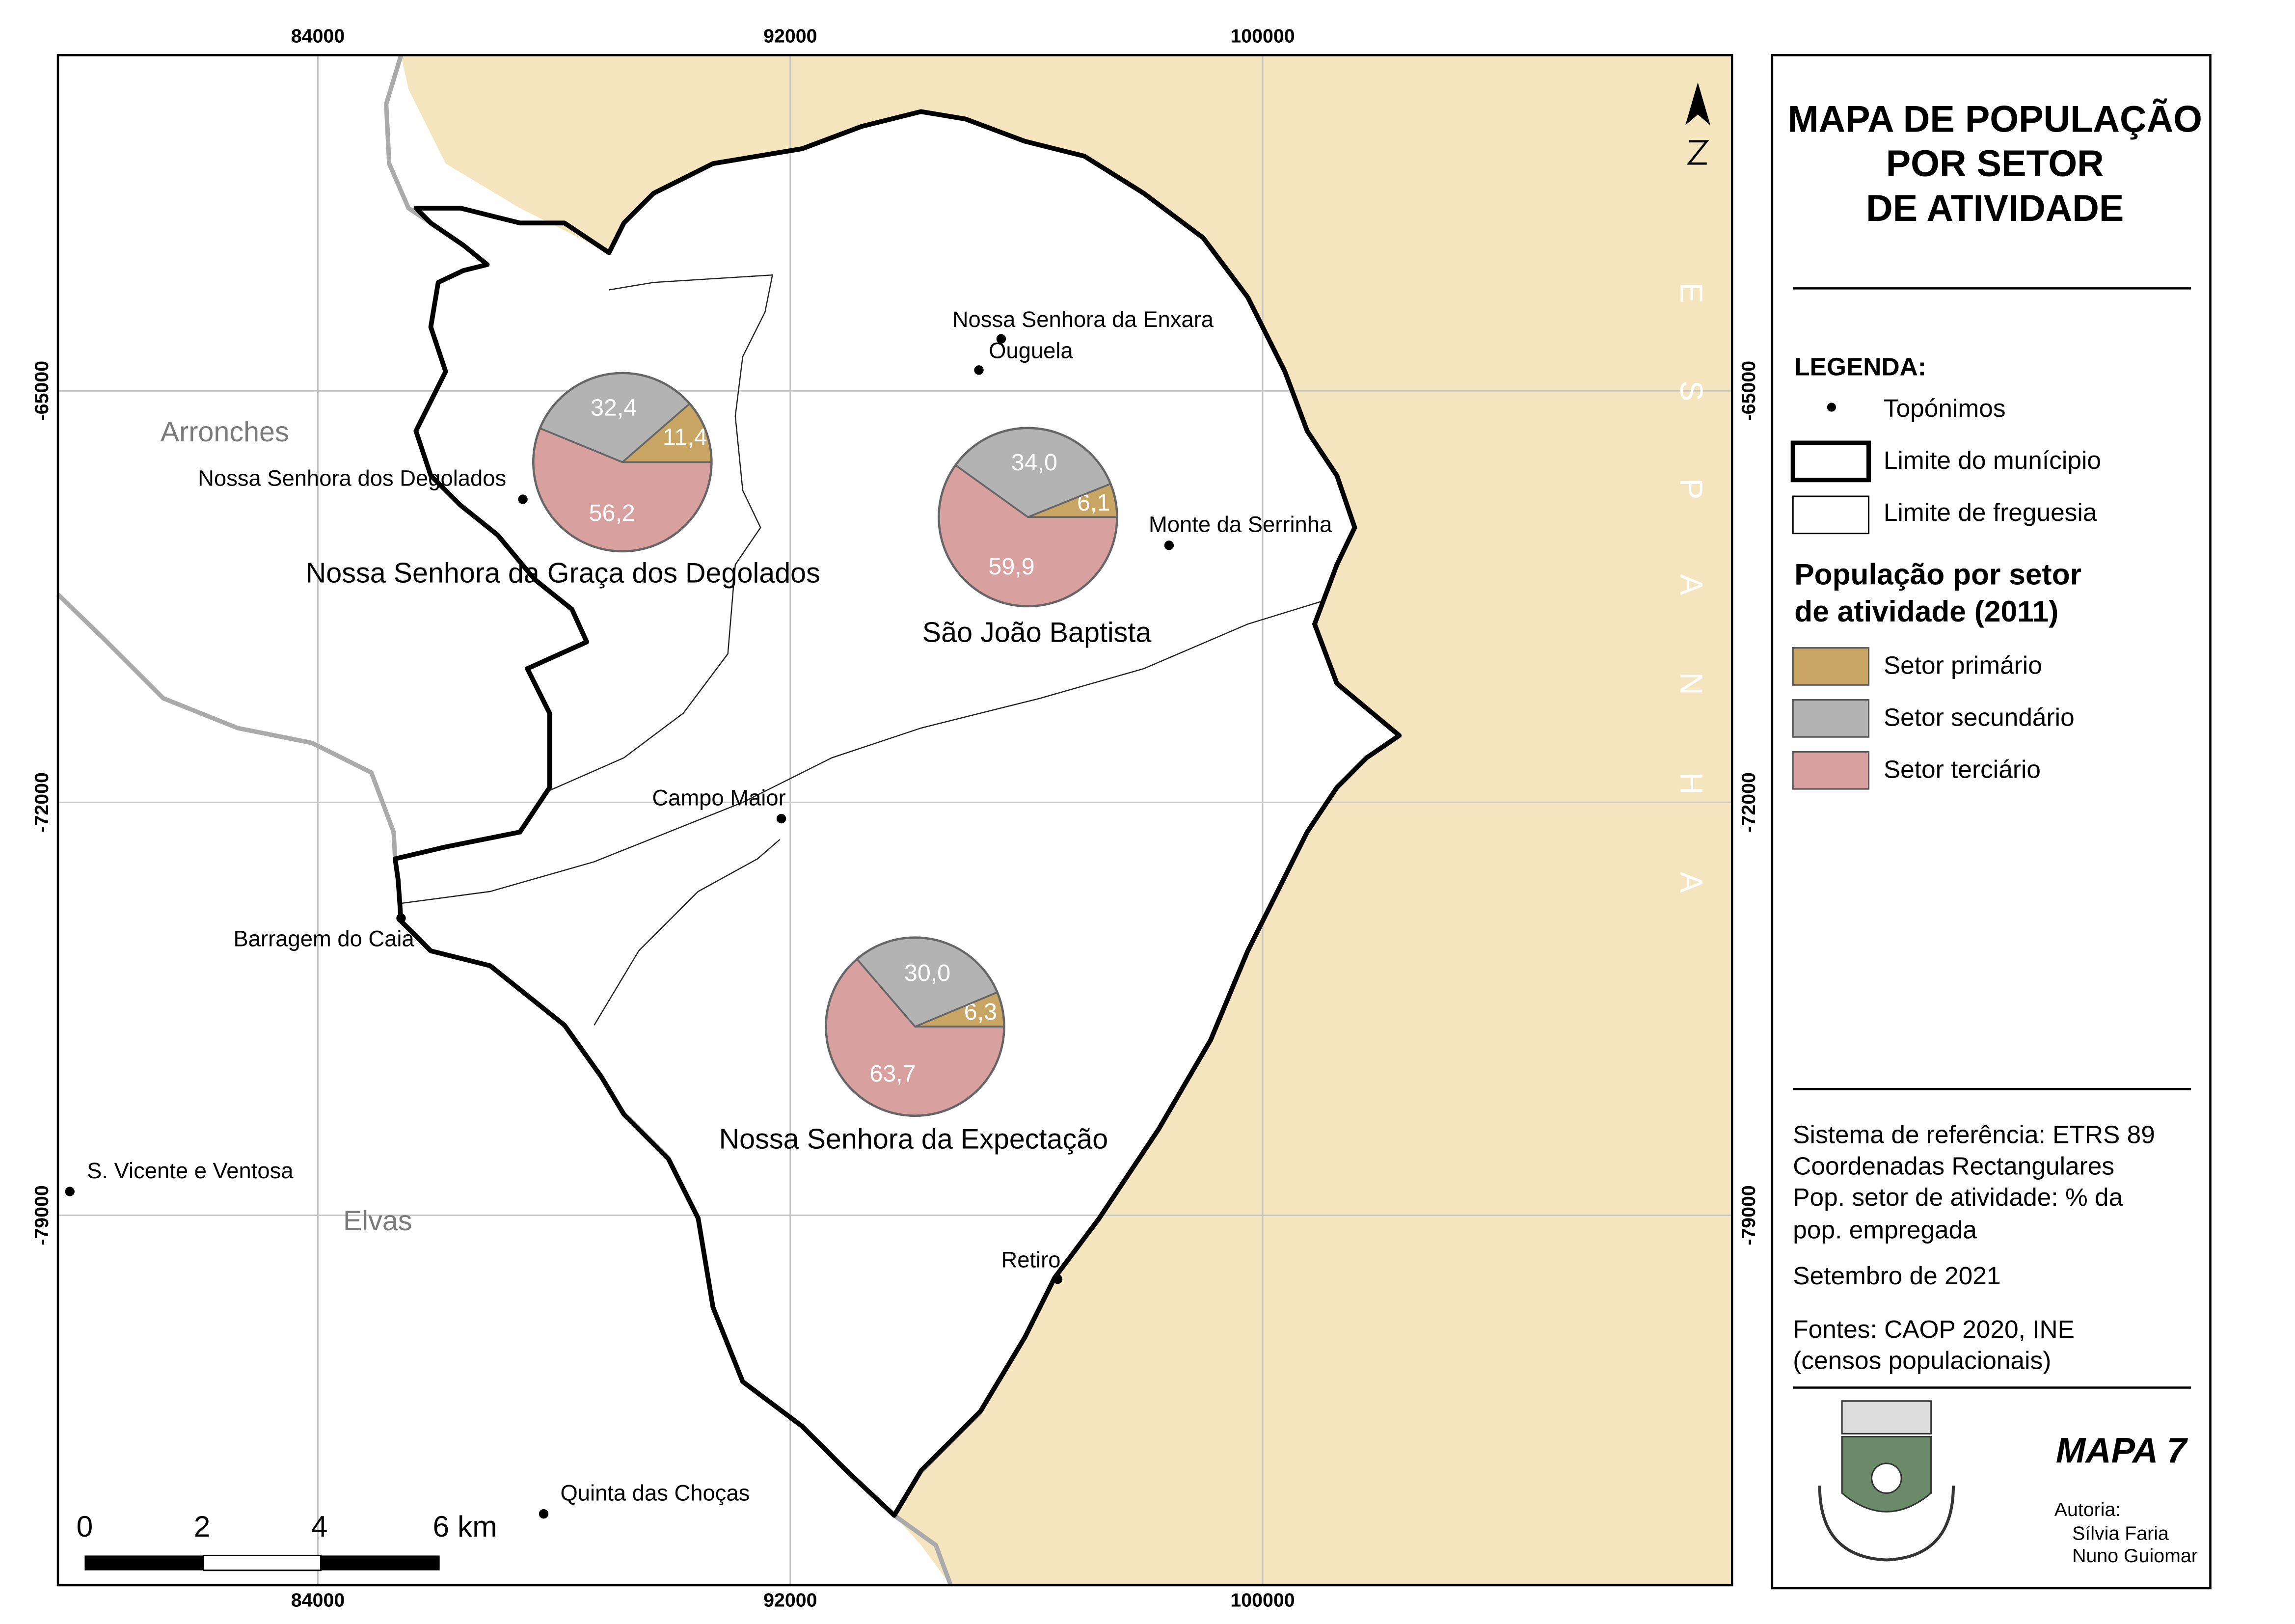 This screenshot has width=2295, height=1624. Describe the element at coordinates (1698, 104) in the screenshot. I see `north-arrow-head` at that location.